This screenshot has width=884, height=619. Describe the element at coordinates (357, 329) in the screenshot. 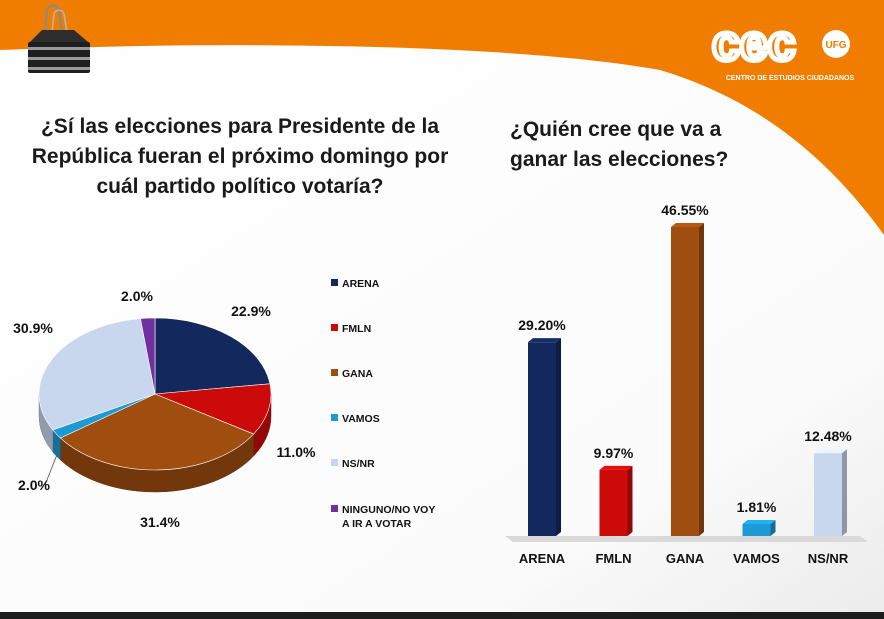

I see `legend-label: FMLN` at that location.